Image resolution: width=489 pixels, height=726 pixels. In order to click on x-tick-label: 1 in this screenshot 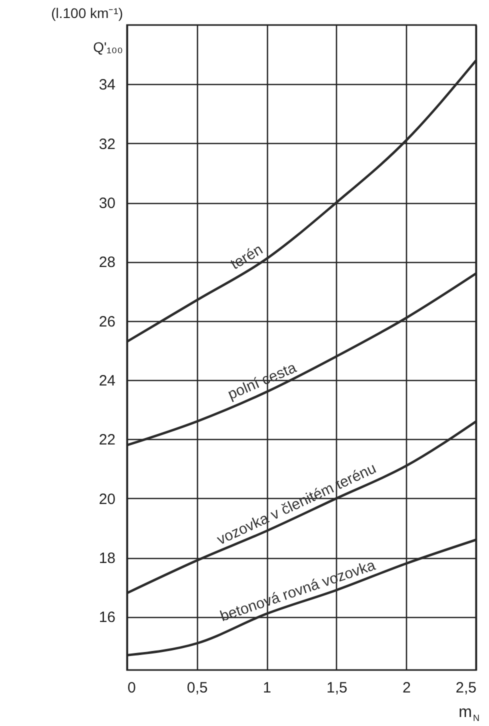, I will do `click(267, 688)`.